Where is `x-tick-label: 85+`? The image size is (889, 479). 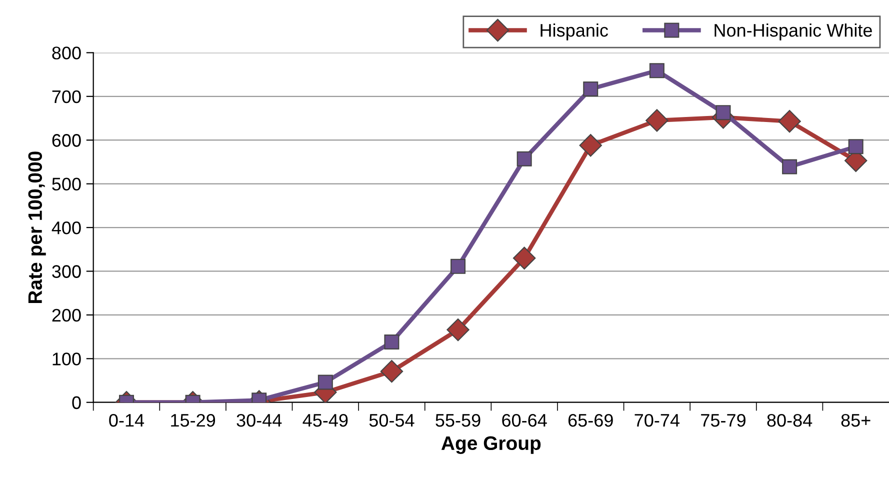 x-tick-label: 85+ is located at coordinates (855, 420).